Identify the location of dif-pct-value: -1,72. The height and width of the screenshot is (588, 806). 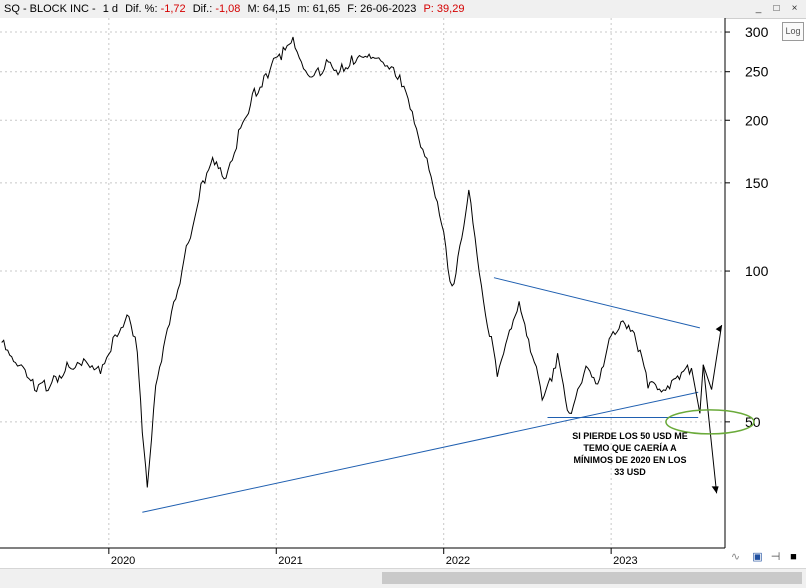
(173, 9).